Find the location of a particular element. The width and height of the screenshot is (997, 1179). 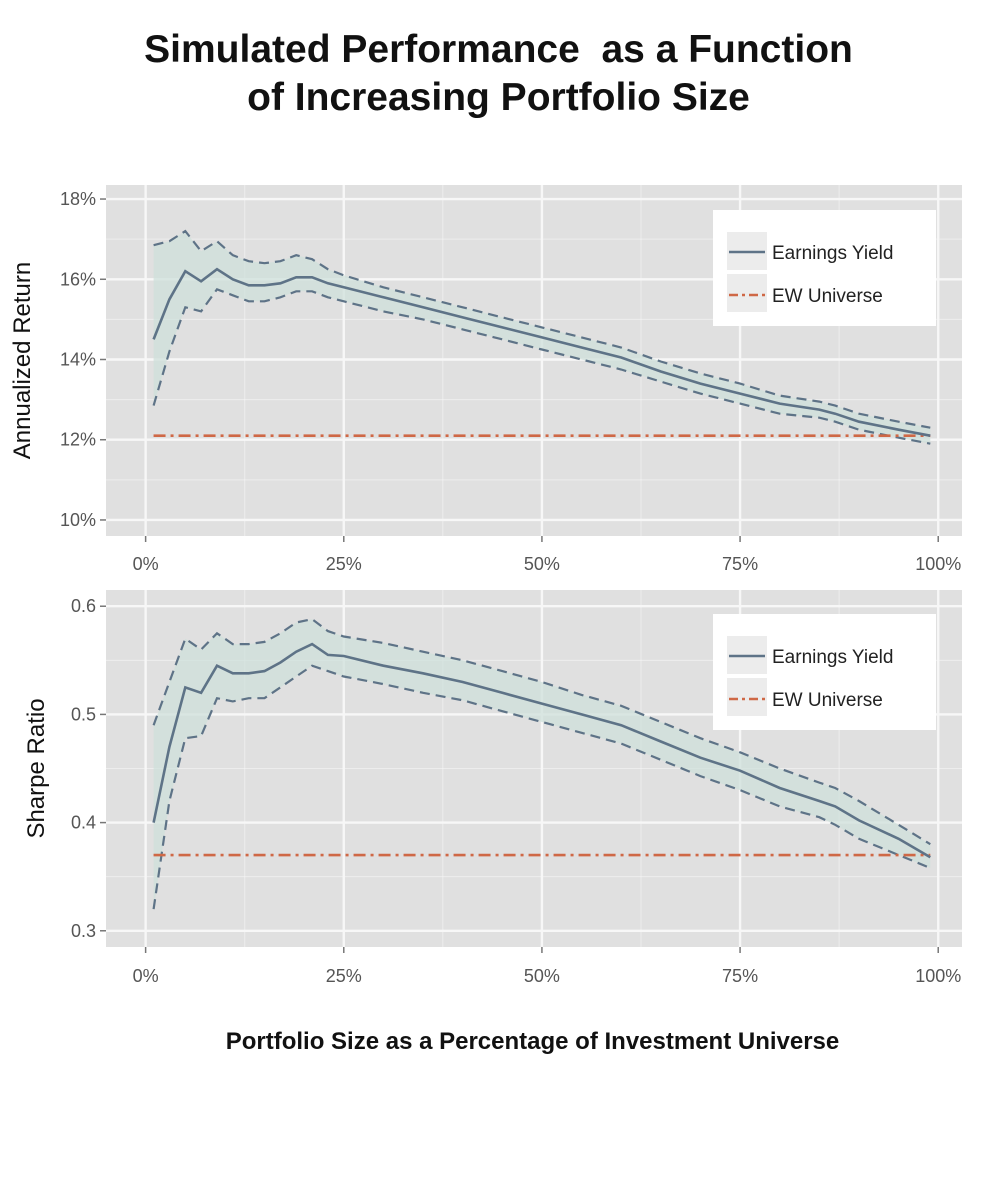

lower-bound-line is located at coordinates (541, 366).